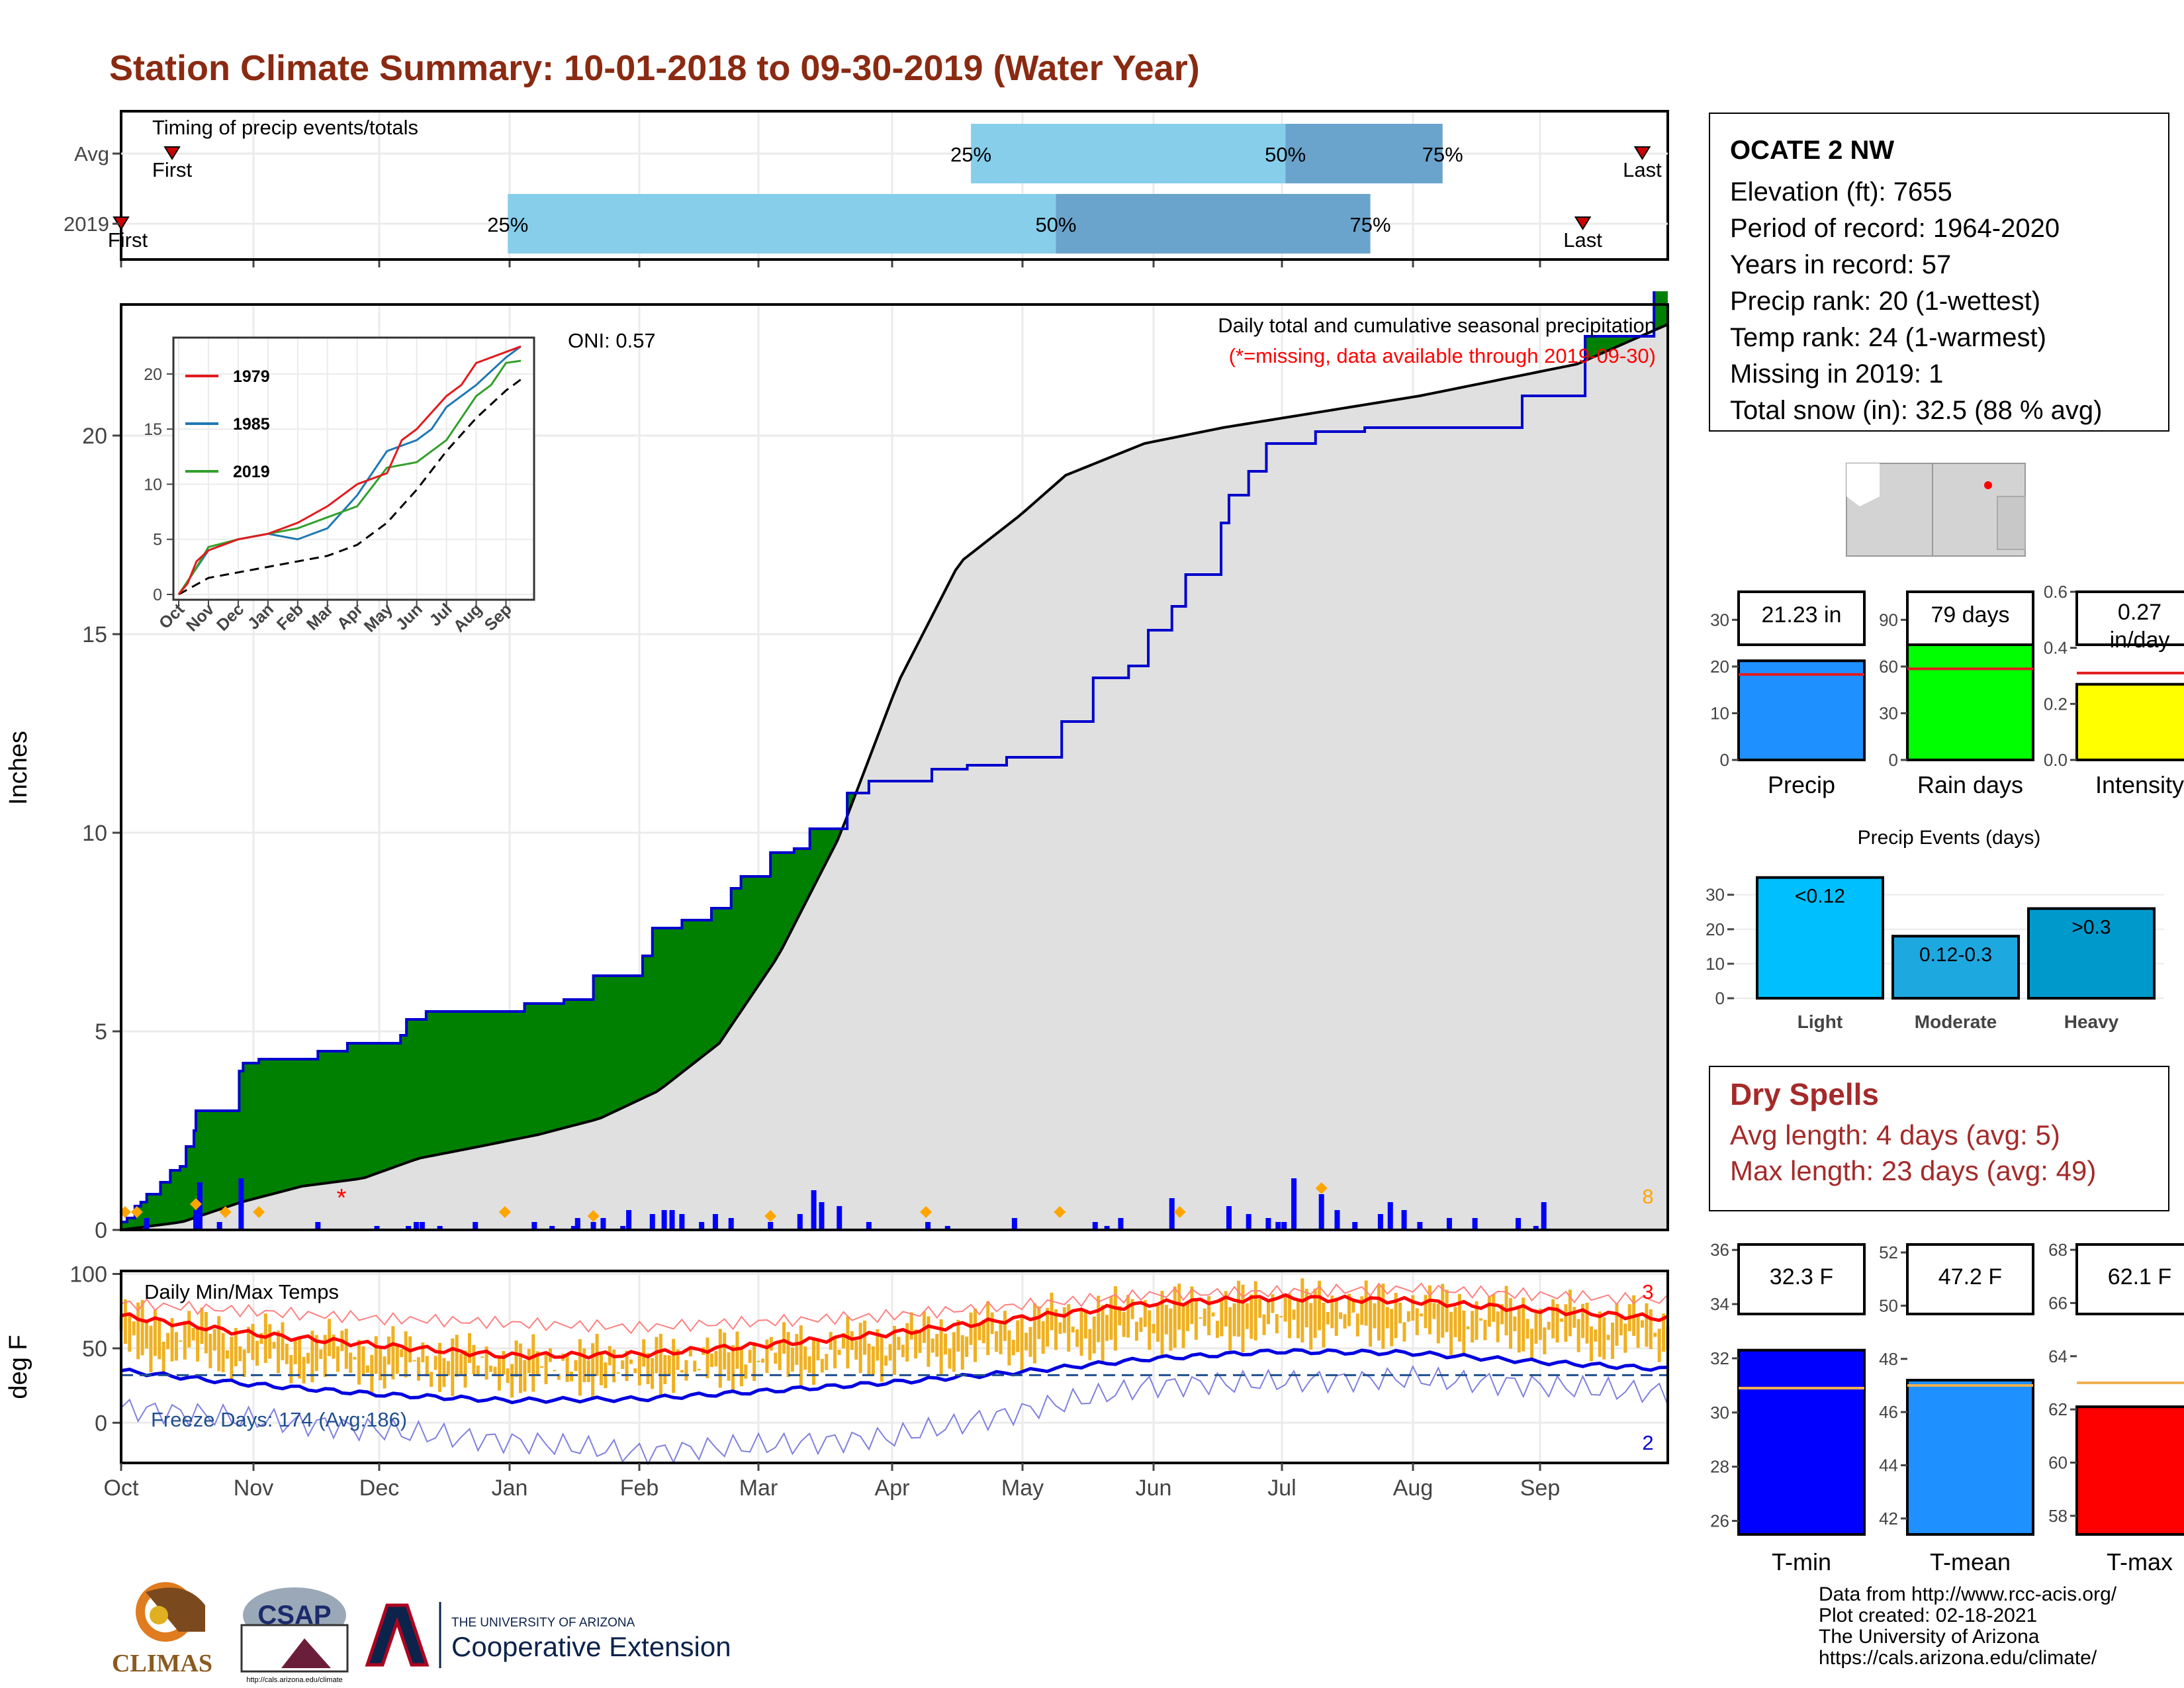  What do you see at coordinates (1720, 667) in the screenshot?
I see `summary-y-tick-label: 20` at bounding box center [1720, 667].